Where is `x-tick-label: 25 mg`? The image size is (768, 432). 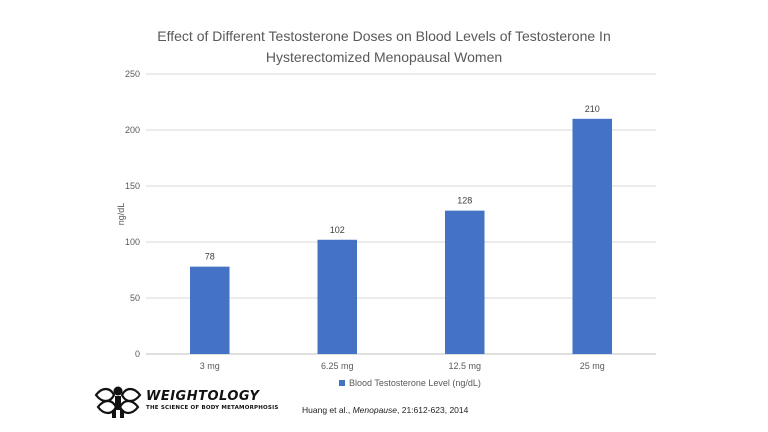
x-tick-label: 25 mg is located at coordinates (592, 366).